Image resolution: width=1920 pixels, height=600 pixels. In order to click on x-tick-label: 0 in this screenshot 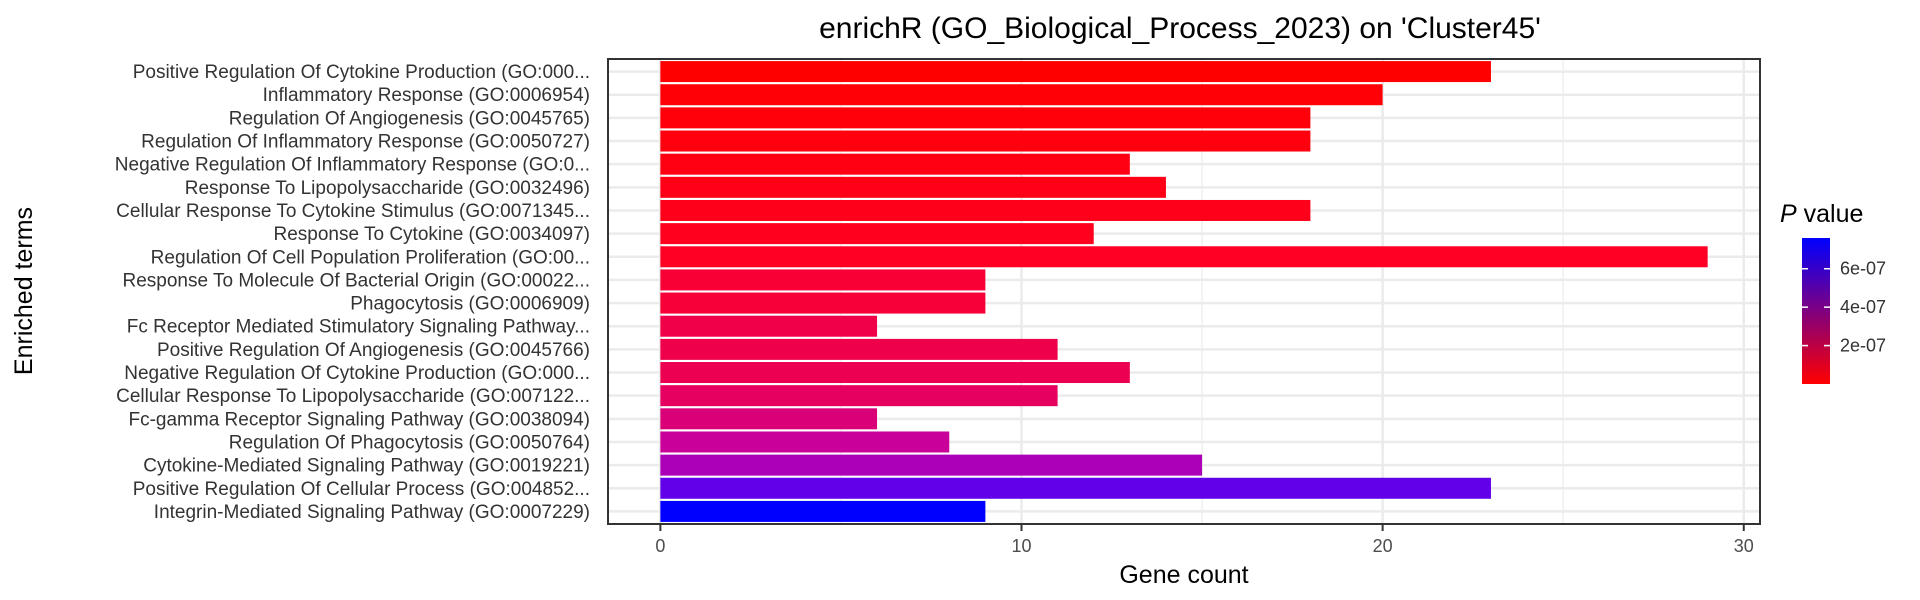, I will do `click(660, 546)`.